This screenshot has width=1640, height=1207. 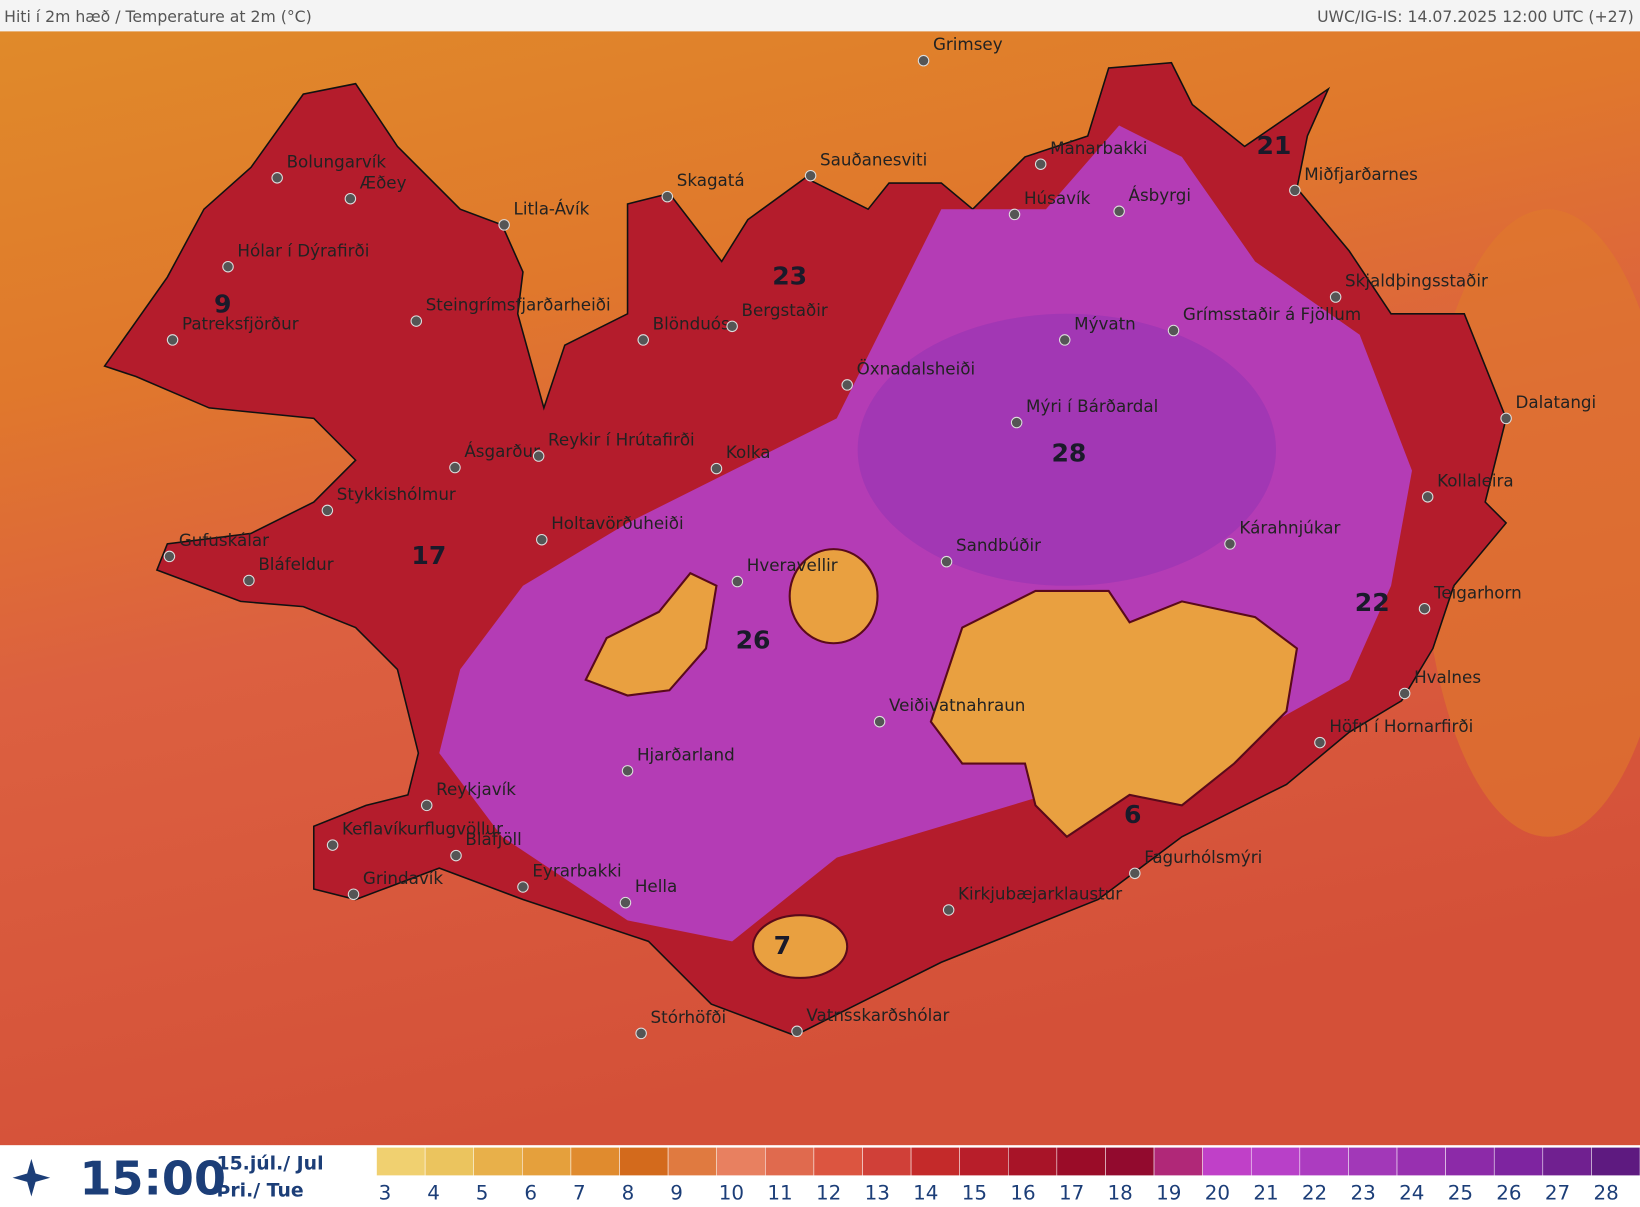 What do you see at coordinates (270, 1163) in the screenshot?
I see `forecast-date: 15.júl./ Jul` at bounding box center [270, 1163].